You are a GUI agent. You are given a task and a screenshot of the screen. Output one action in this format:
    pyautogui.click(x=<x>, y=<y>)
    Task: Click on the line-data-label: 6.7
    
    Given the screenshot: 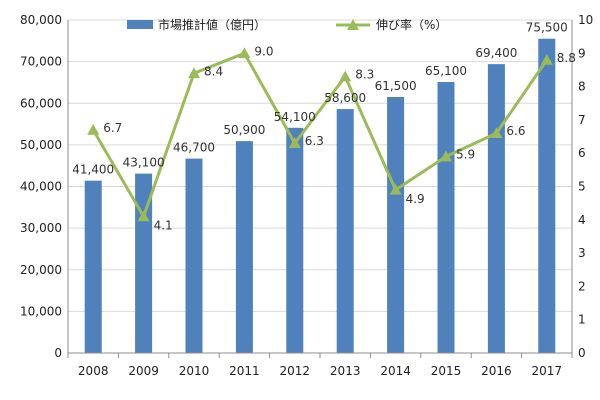 What is the action you would take?
    pyautogui.click(x=112, y=128)
    